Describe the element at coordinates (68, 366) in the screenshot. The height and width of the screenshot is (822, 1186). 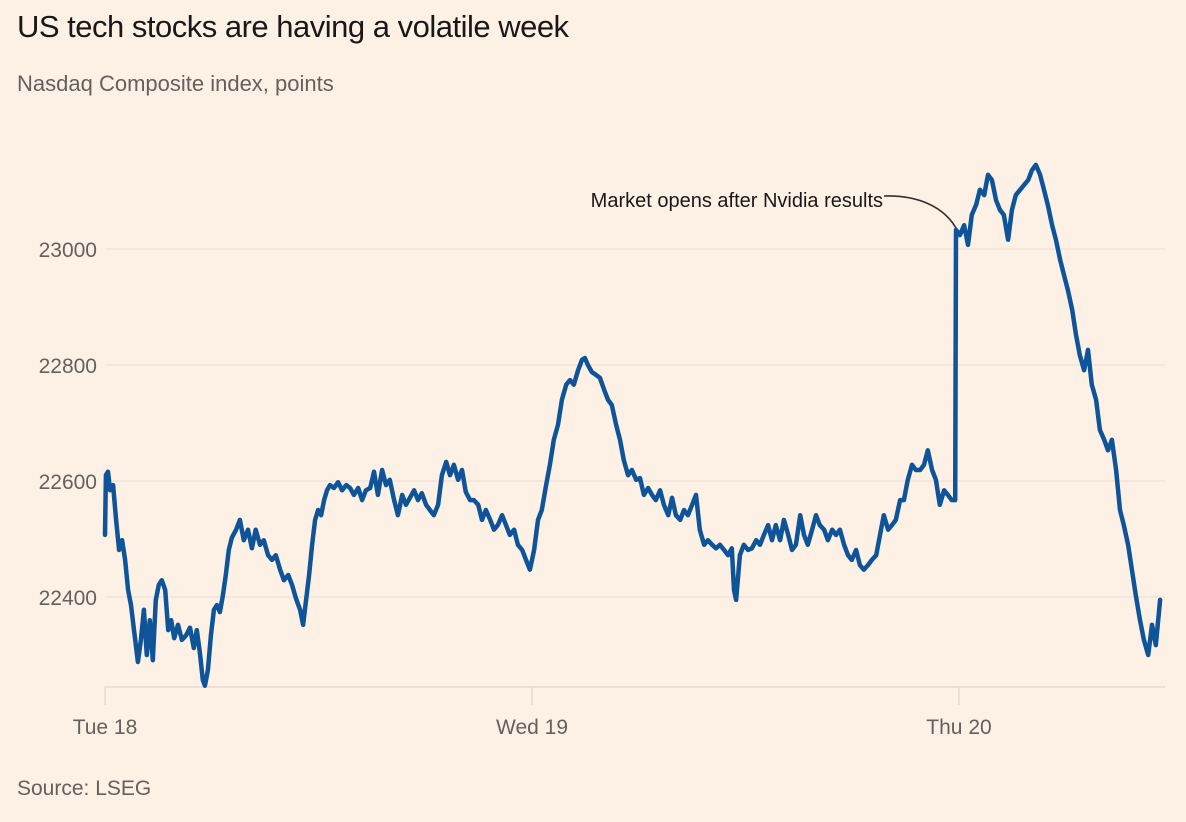
I see `y-tick-label: 22800` at that location.